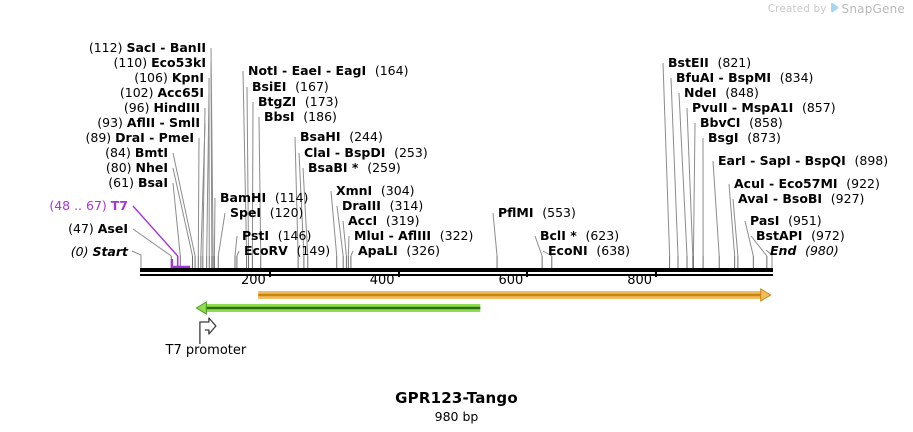 The height and width of the screenshot is (432, 913). What do you see at coordinates (112, 228) in the screenshot?
I see `enzyme-name-asei: AseI` at bounding box center [112, 228].